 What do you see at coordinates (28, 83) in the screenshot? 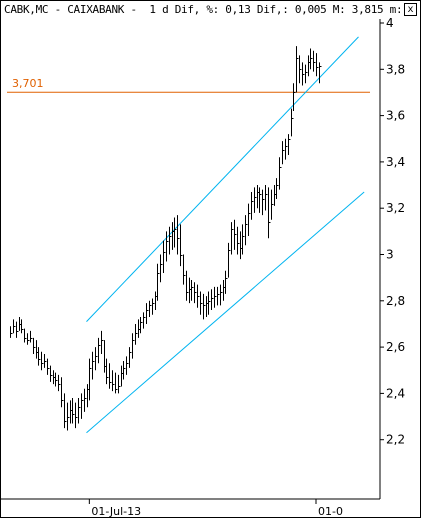
I see `reference-line-label: 3,701` at bounding box center [28, 83].